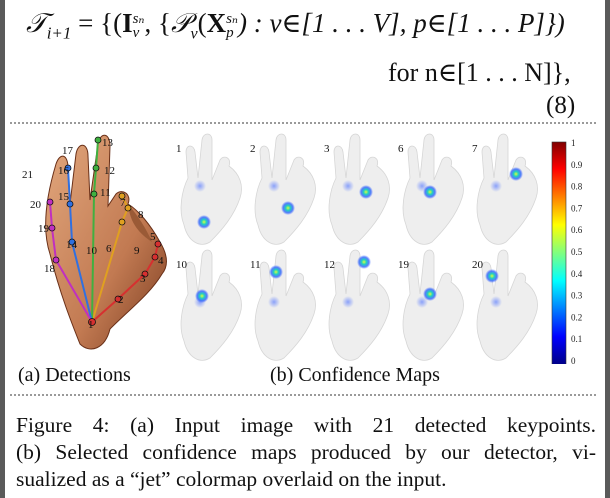 This screenshot has width=610, height=498. Describe the element at coordinates (607, 249) in the screenshot. I see `page-shadow-right` at that location.